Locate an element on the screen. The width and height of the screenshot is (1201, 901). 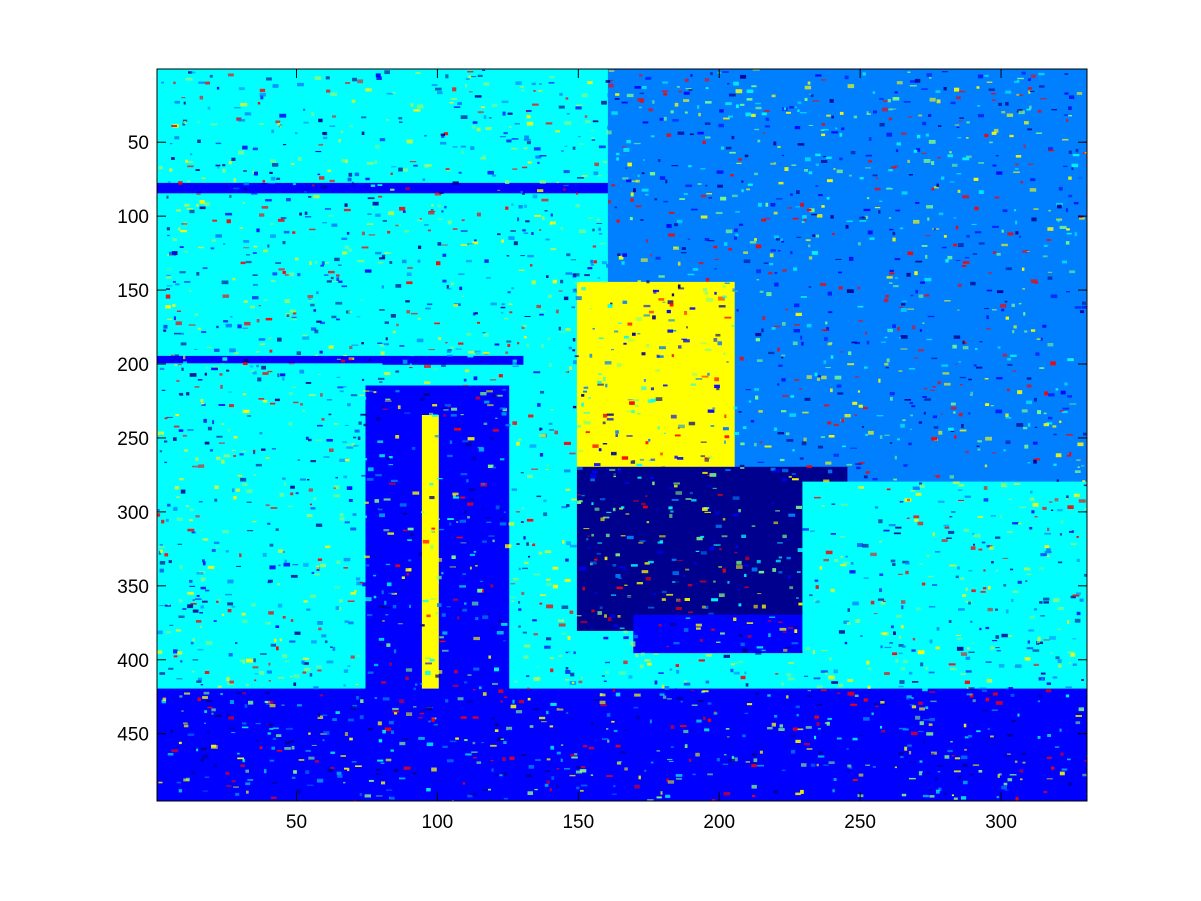
x-tick-label: 200 is located at coordinates (719, 822).